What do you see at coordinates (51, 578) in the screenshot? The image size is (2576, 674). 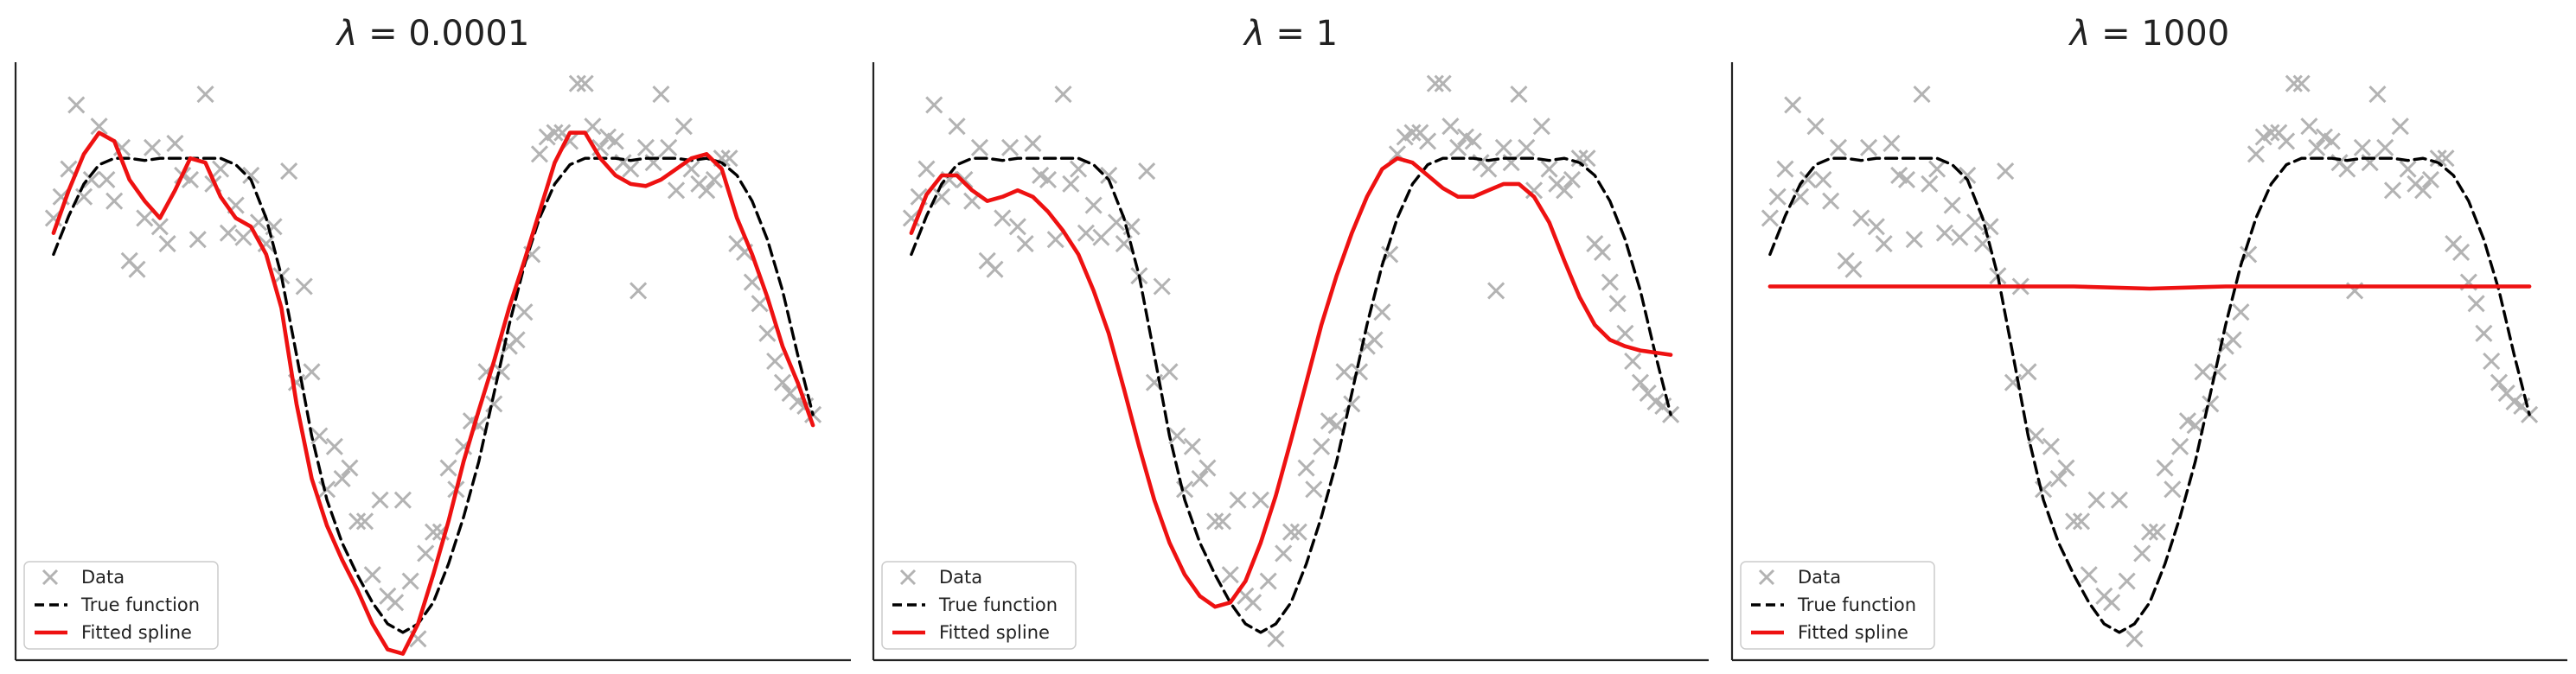 I see `legend-data-marker` at bounding box center [51, 578].